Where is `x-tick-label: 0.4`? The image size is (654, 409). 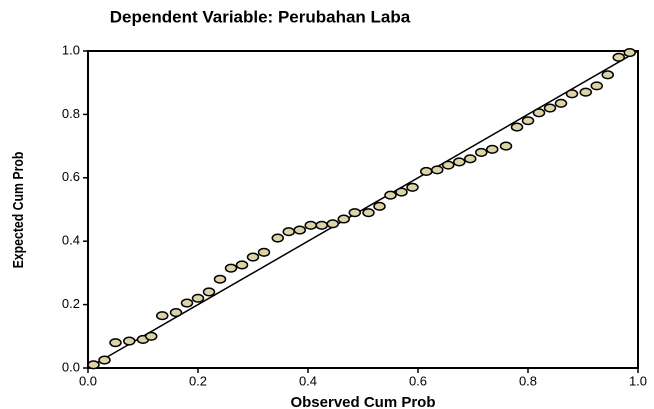
x-tick-label: 0.4 is located at coordinates (308, 380).